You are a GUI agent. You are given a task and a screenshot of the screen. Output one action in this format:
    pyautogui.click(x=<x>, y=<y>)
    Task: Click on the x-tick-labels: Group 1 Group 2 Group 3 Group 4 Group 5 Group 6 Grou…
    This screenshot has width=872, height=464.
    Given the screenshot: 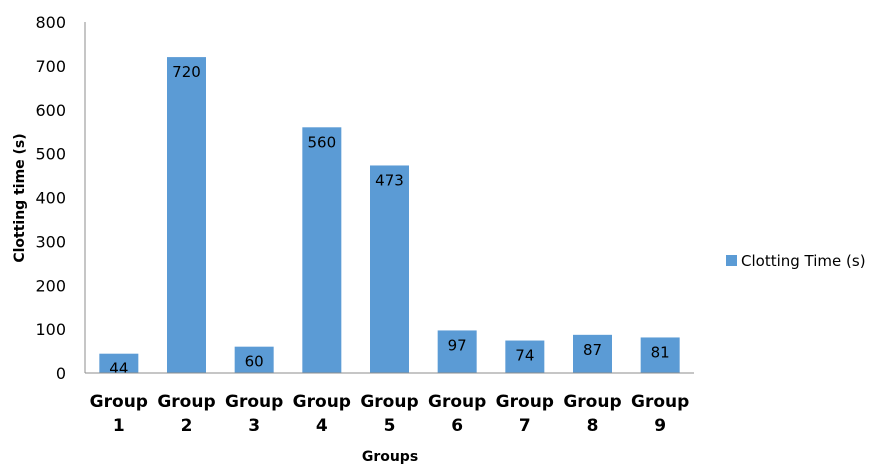 What is the action you would take?
    pyautogui.click(x=390, y=414)
    